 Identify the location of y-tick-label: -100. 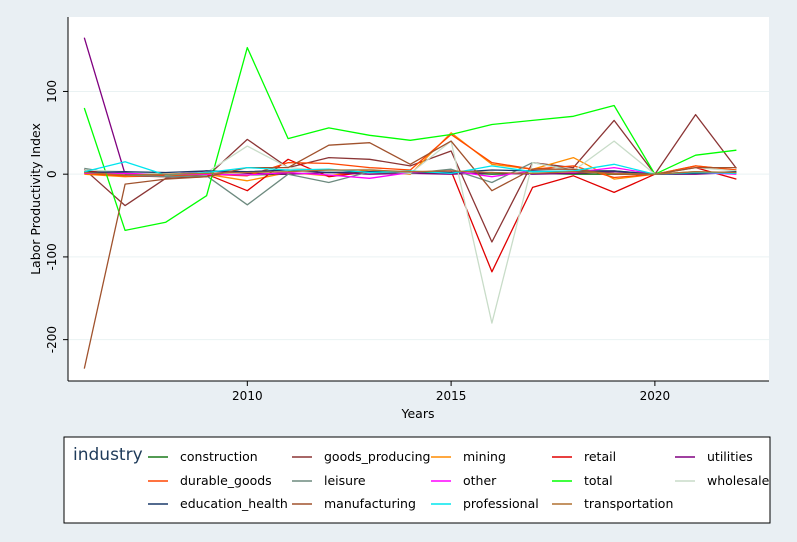
(52, 256).